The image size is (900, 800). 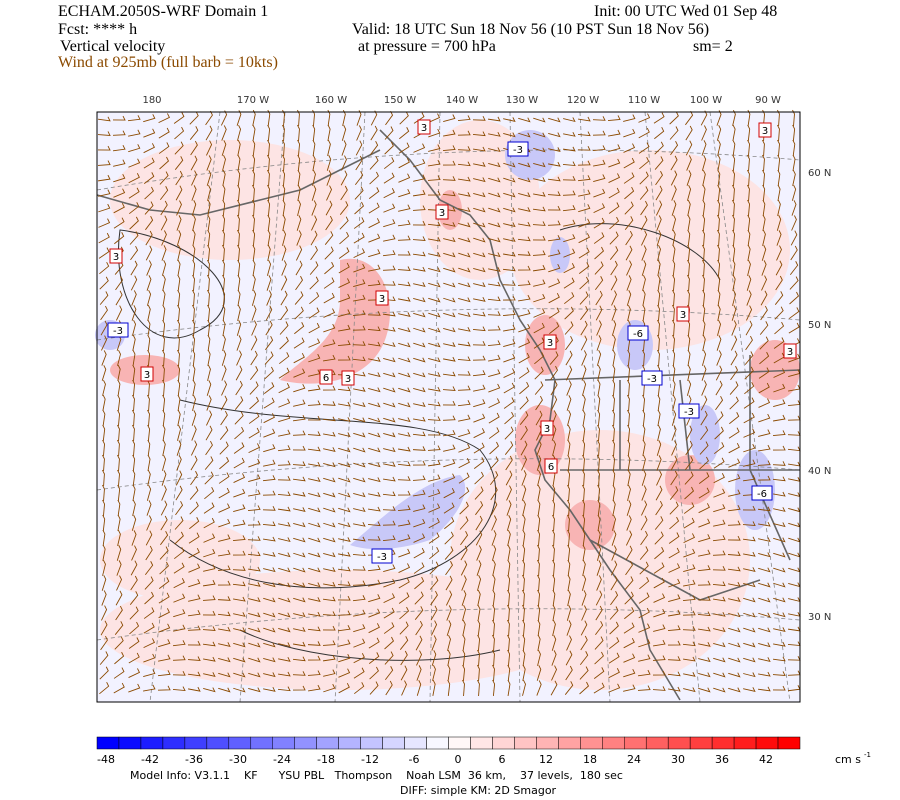 What do you see at coordinates (478, 790) in the screenshot?
I see `diff-info: DIFF: simple KM: 2D Smagor` at bounding box center [478, 790].